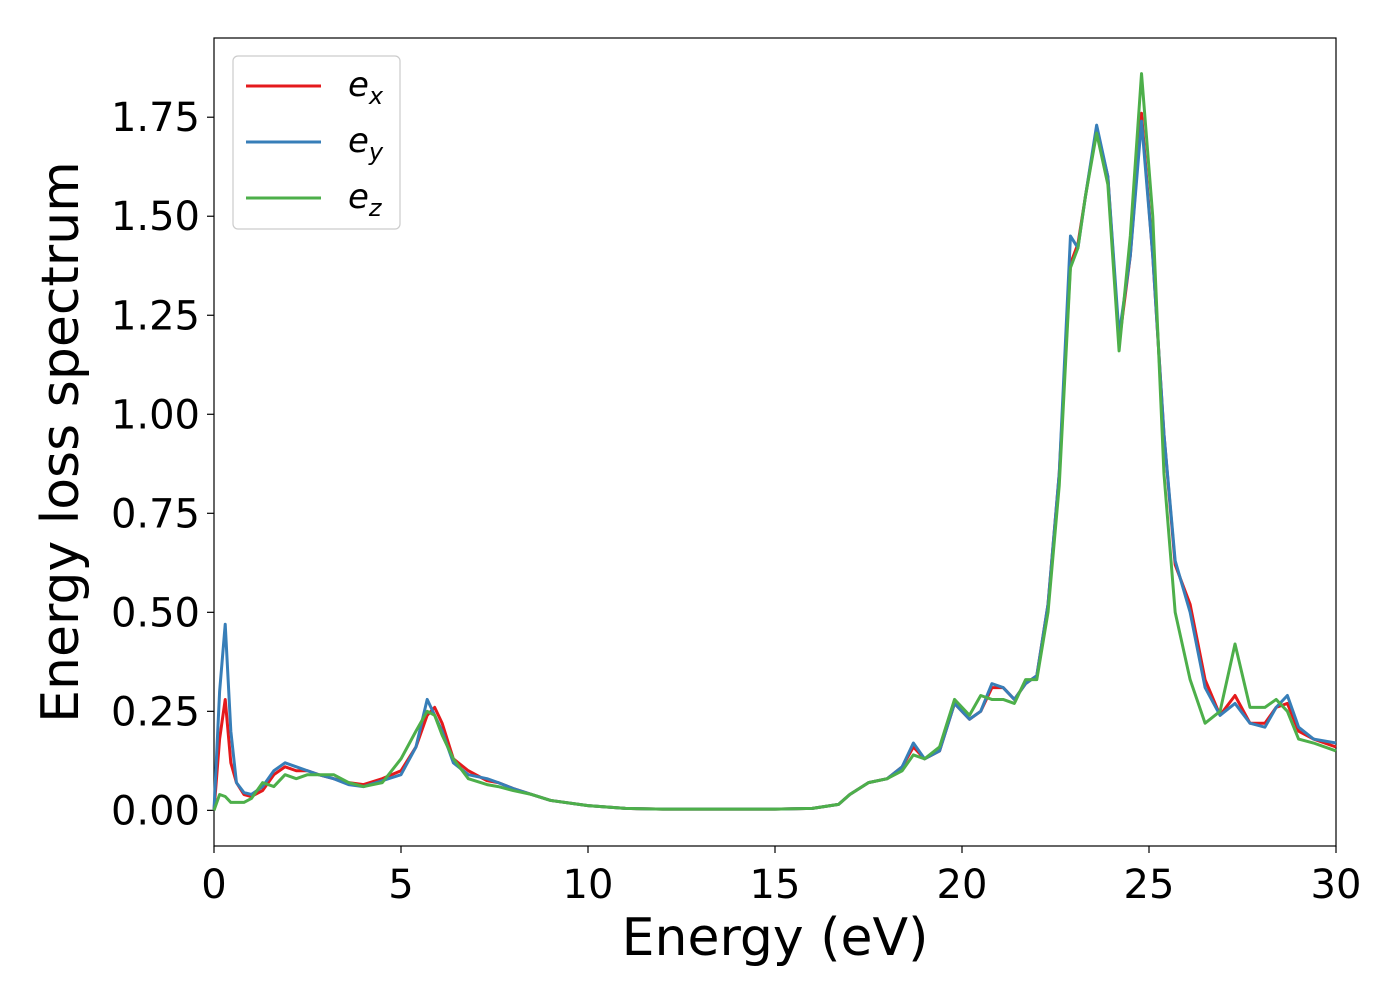  Describe the element at coordinates (155, 712) in the screenshot. I see `y-tick-label: 0.25` at that location.